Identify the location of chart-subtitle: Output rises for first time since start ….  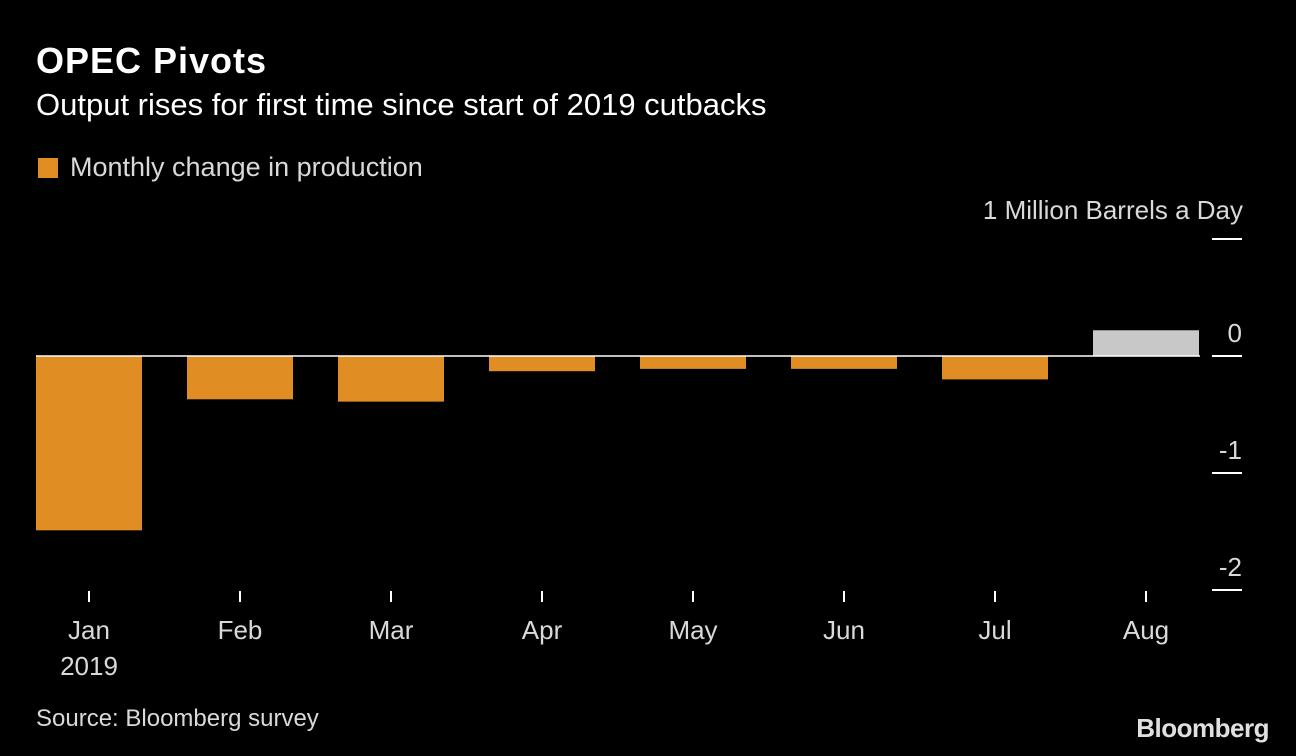
(401, 104).